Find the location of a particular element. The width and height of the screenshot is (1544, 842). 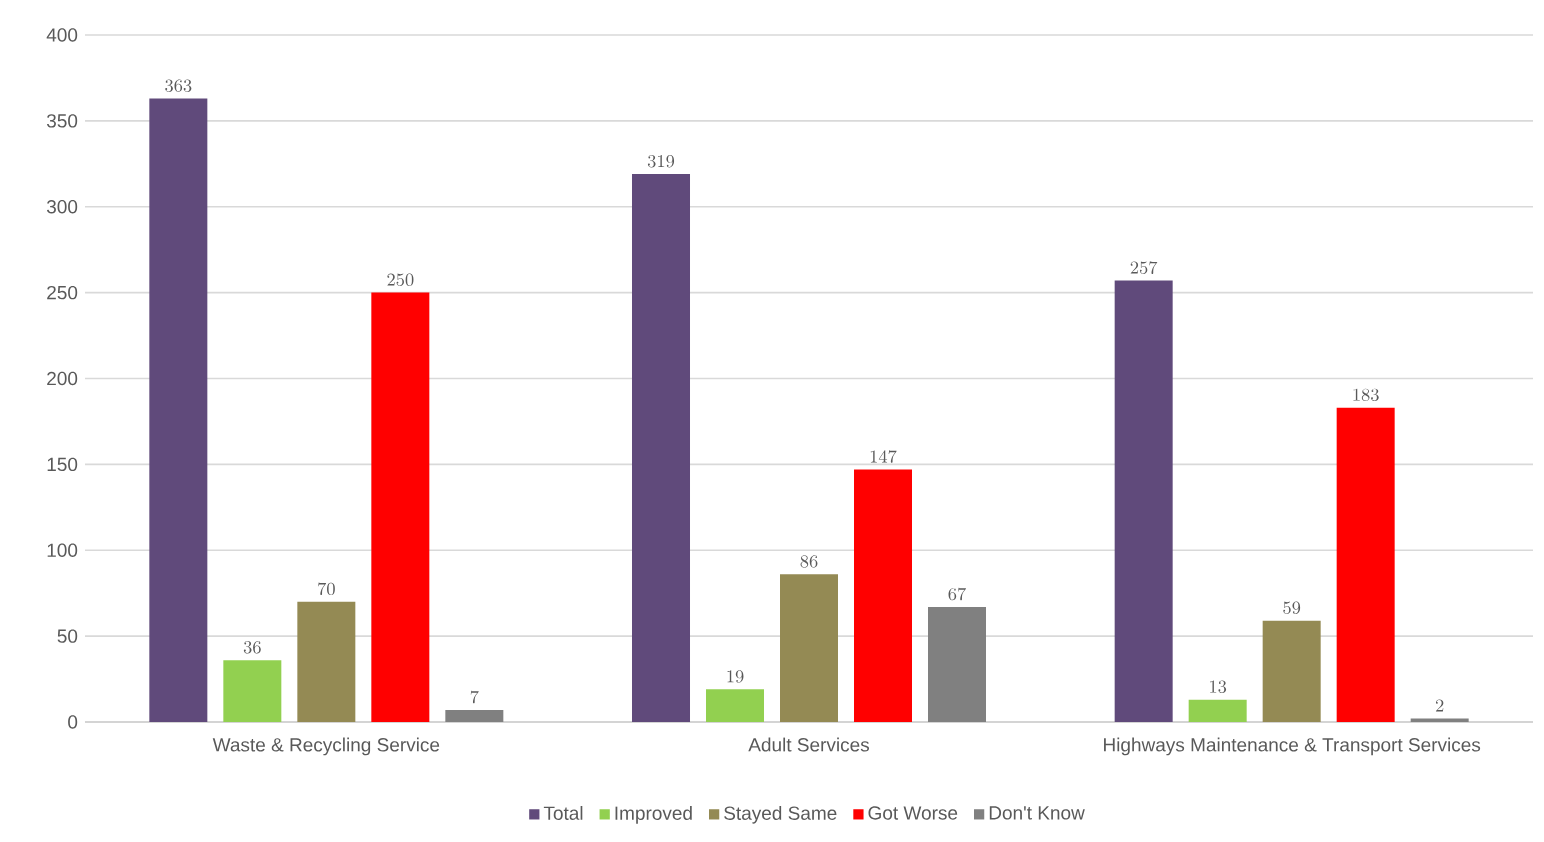

x-tick-label: Waste & Recycling Service is located at coordinates (326, 746).